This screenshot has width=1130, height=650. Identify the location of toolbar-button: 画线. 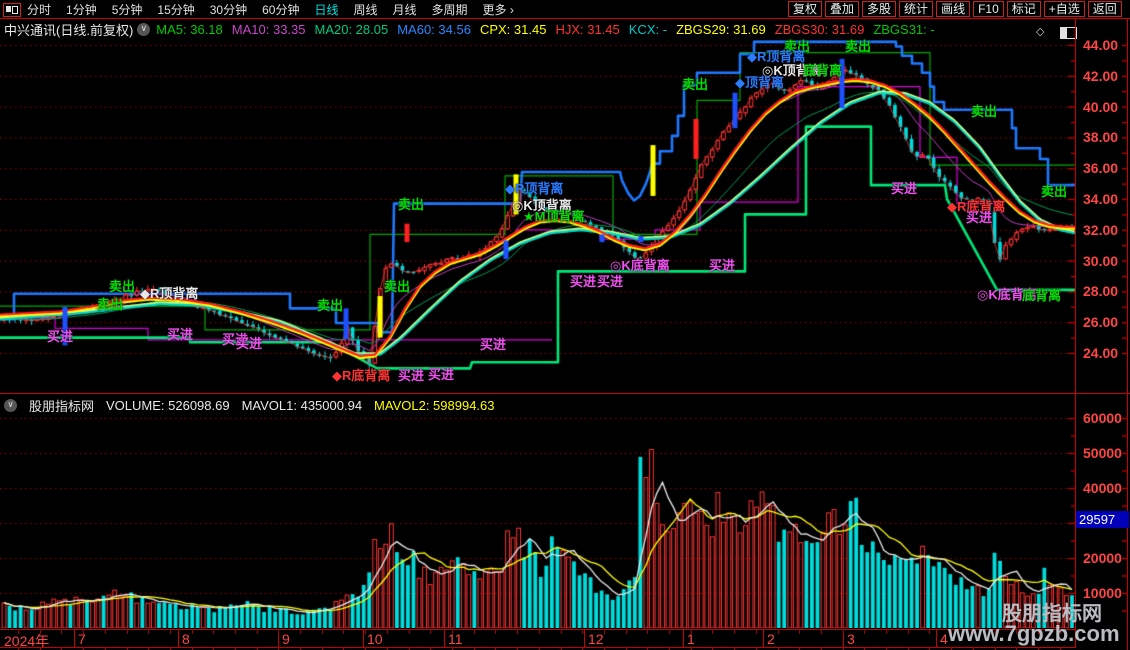
(953, 9).